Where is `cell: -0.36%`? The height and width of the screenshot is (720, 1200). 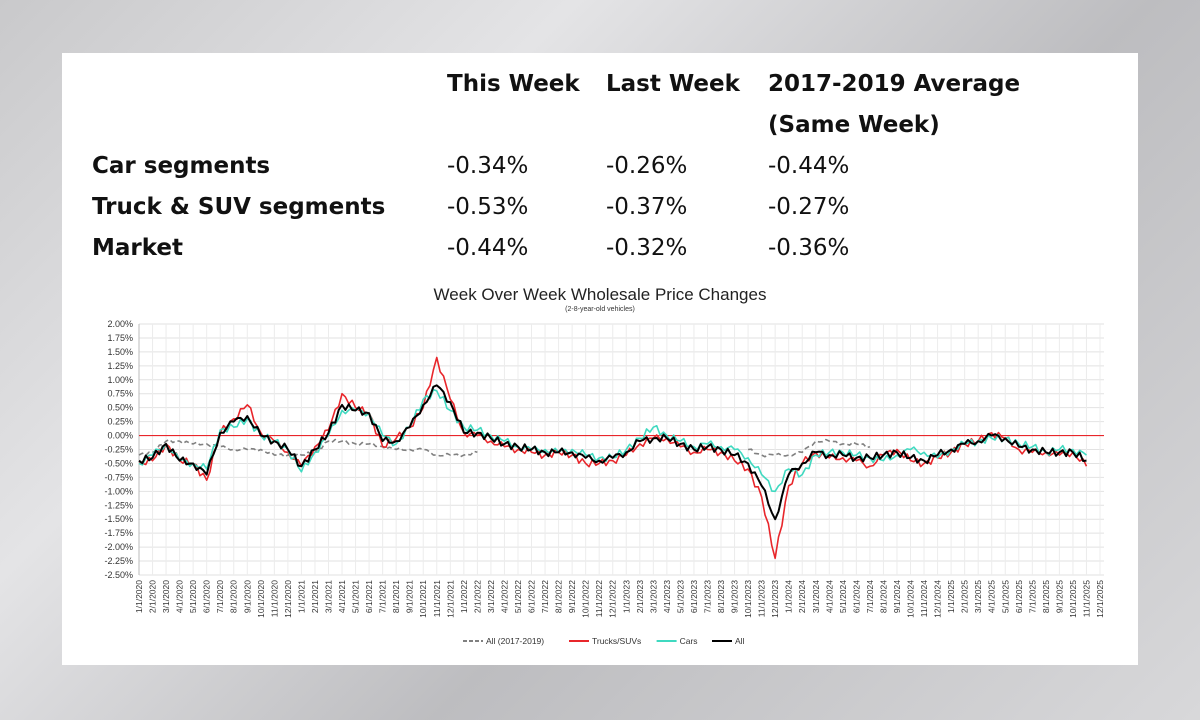 cell: -0.36% is located at coordinates (809, 248).